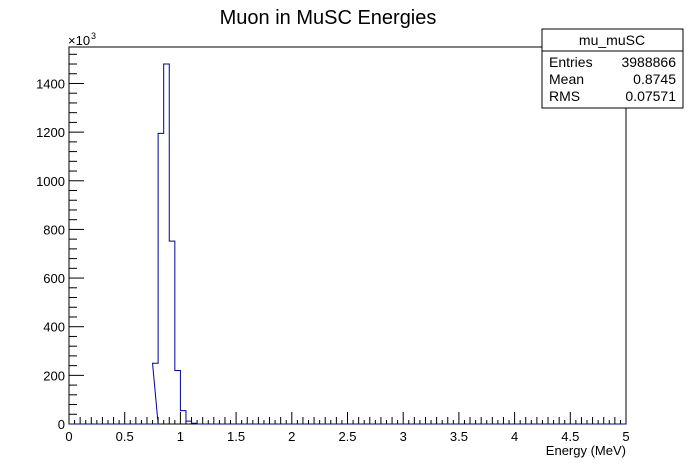 This screenshot has width=696, height=472. What do you see at coordinates (514, 436) in the screenshot?
I see `x-tick-label: 4` at bounding box center [514, 436].